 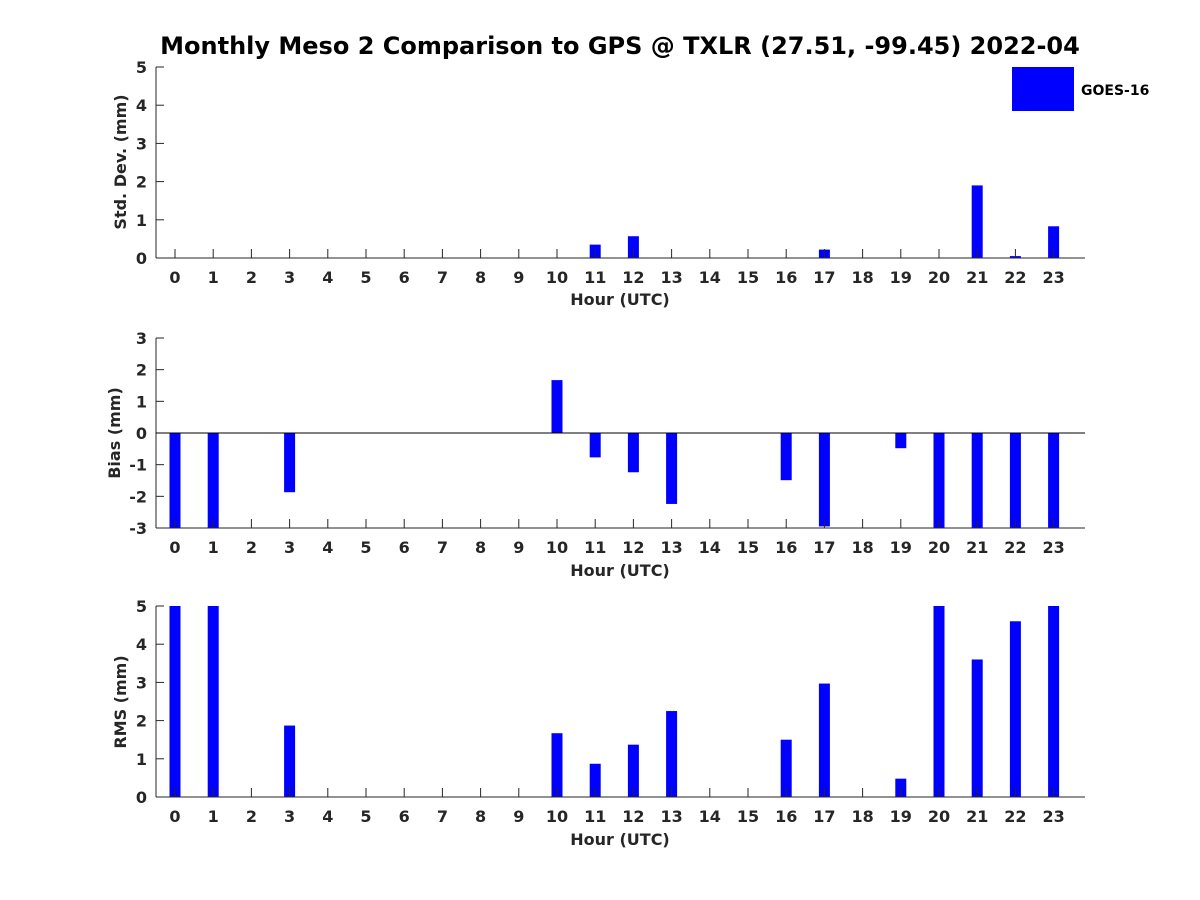 I want to click on bias-x-tick-label: 22, so click(x=1015, y=547).